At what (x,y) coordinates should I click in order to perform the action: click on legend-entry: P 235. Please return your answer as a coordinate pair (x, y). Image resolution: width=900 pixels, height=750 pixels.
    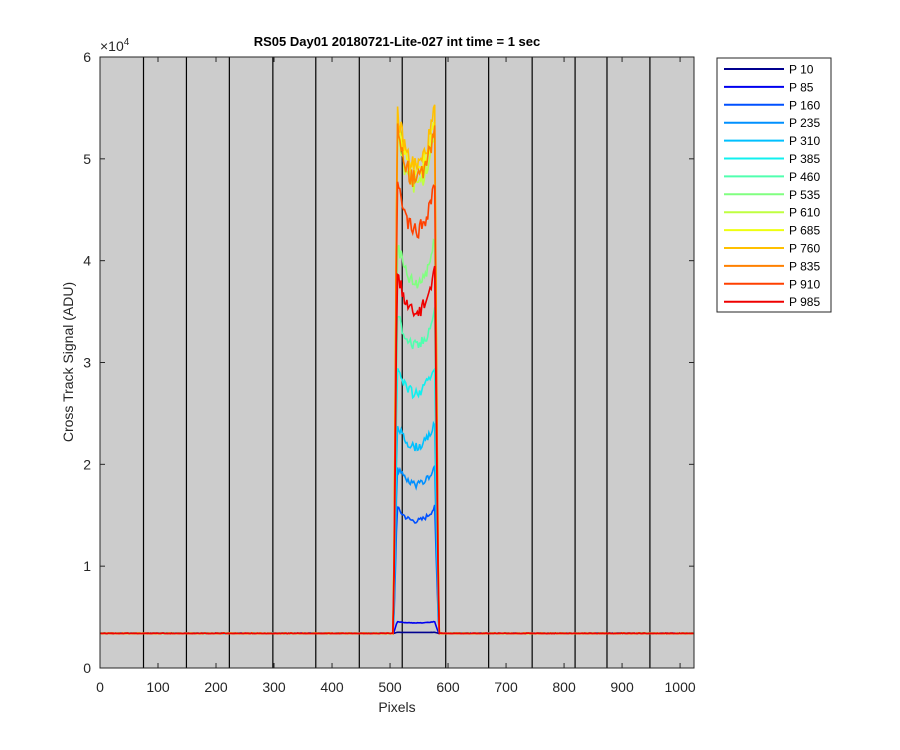
    Looking at the image, I should click on (804, 123).